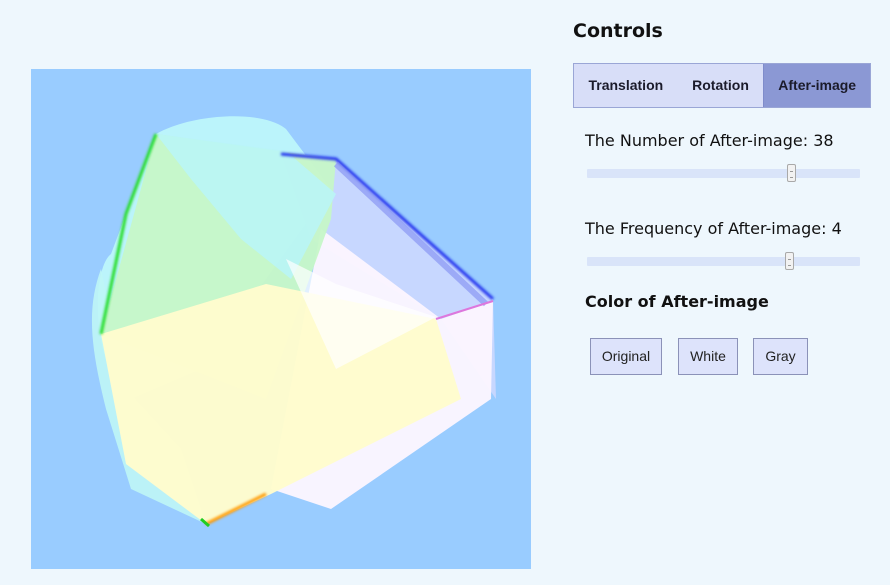 This screenshot has height=585, width=890. Describe the element at coordinates (723, 173) in the screenshot. I see `number-slider` at that location.